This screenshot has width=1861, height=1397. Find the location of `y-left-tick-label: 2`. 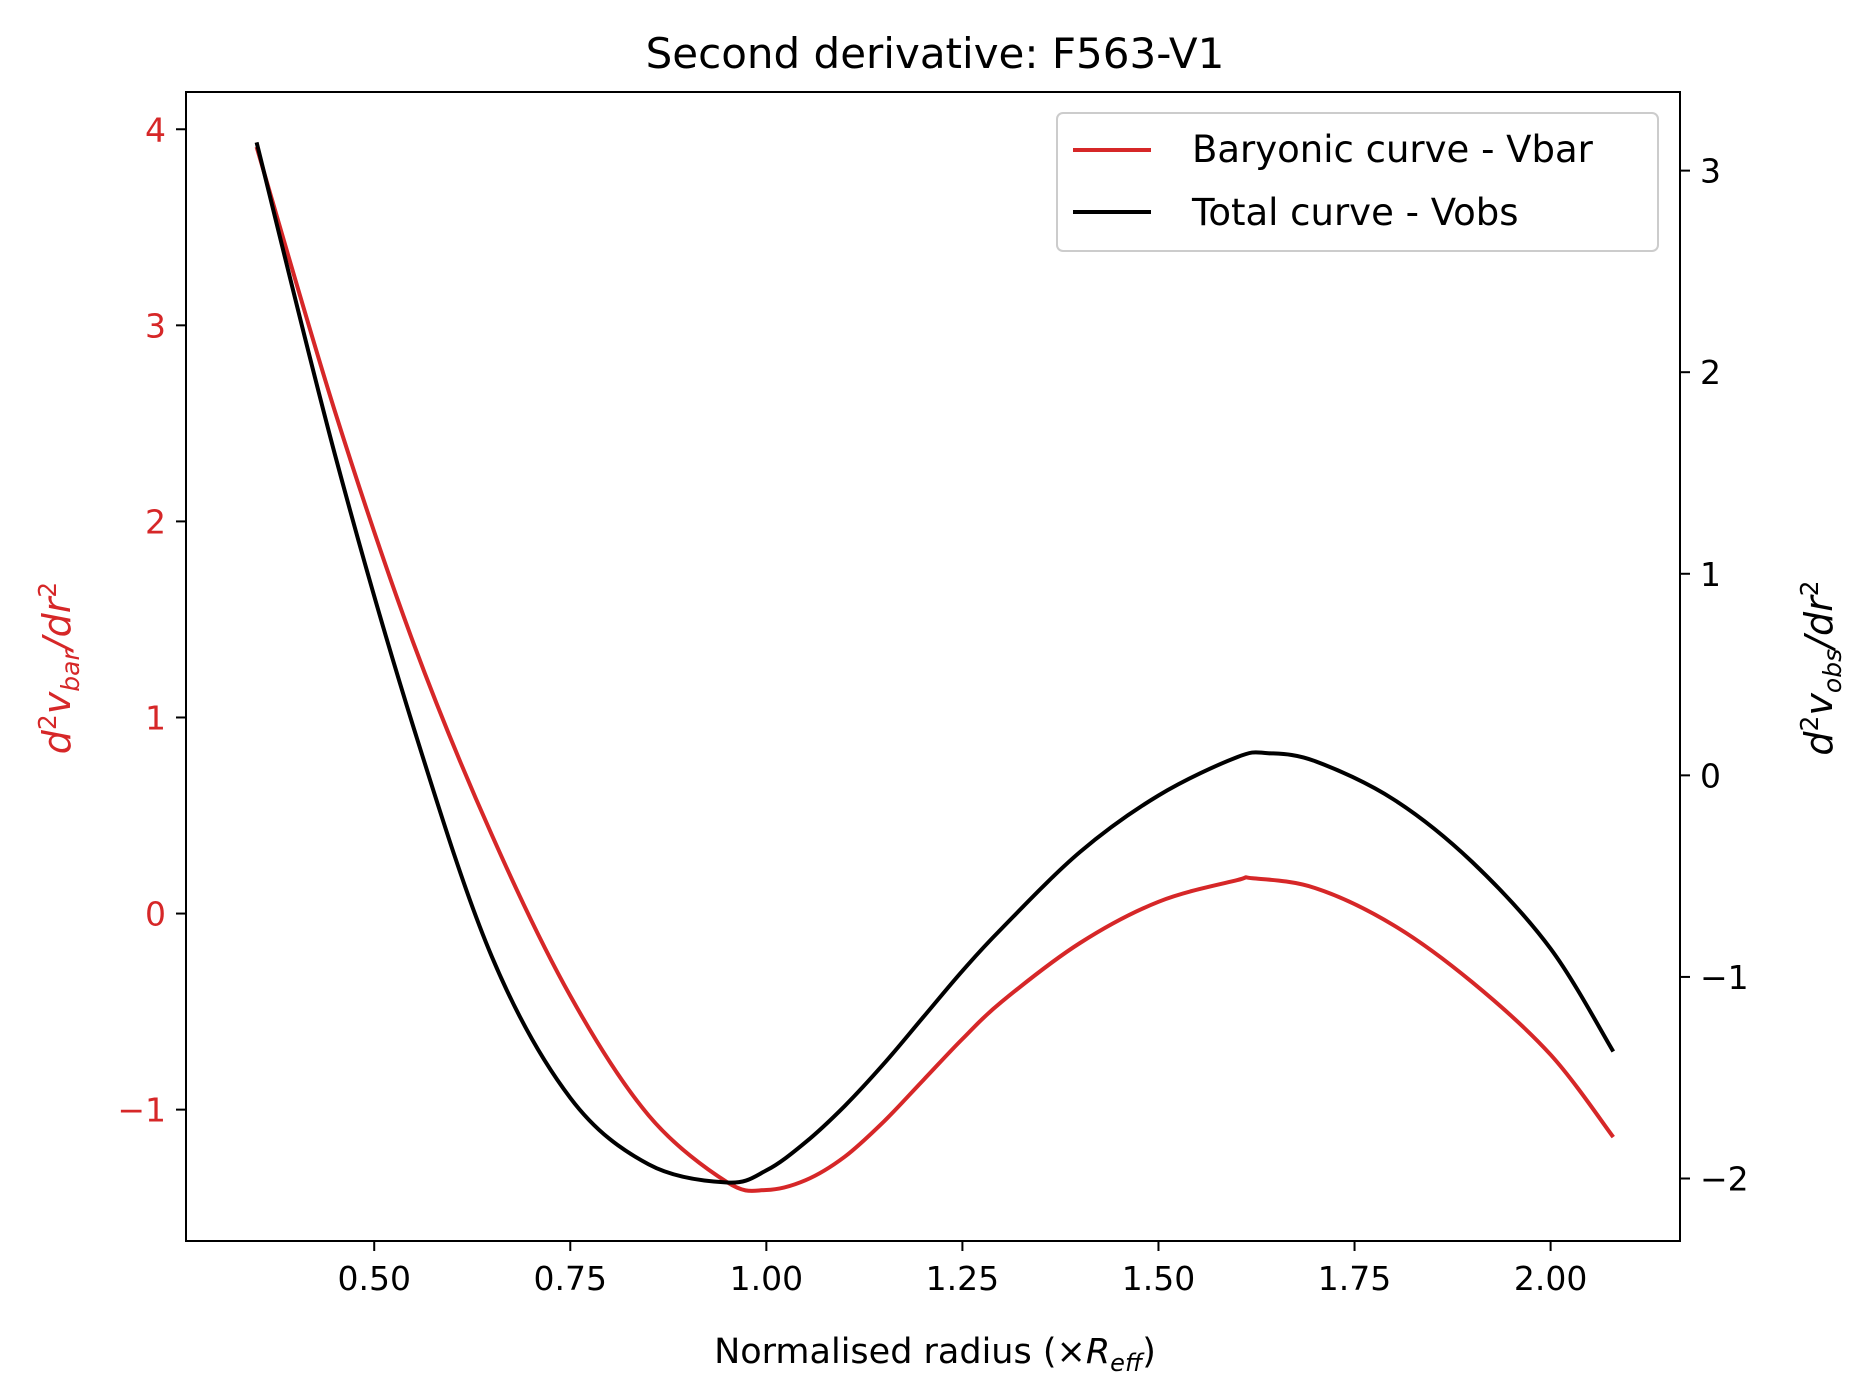

y-left-tick-label: 2 is located at coordinates (155, 521).